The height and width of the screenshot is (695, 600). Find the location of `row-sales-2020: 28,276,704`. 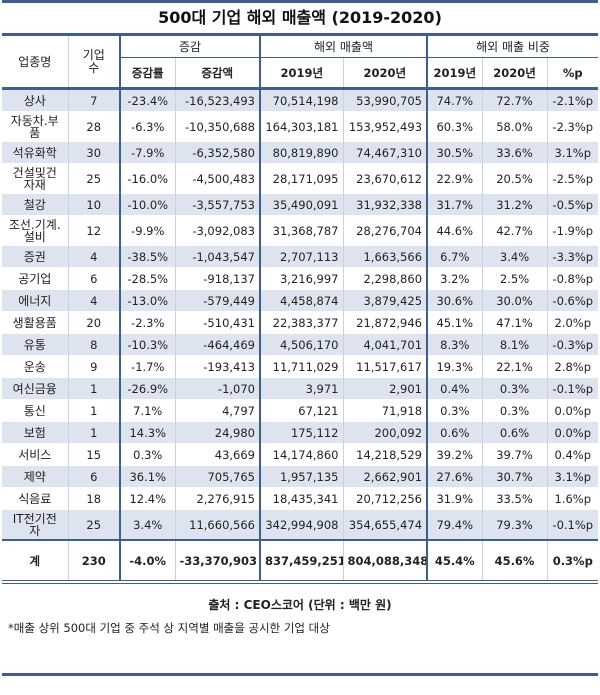

row-sales-2020: 28,276,704 is located at coordinates (385, 230).